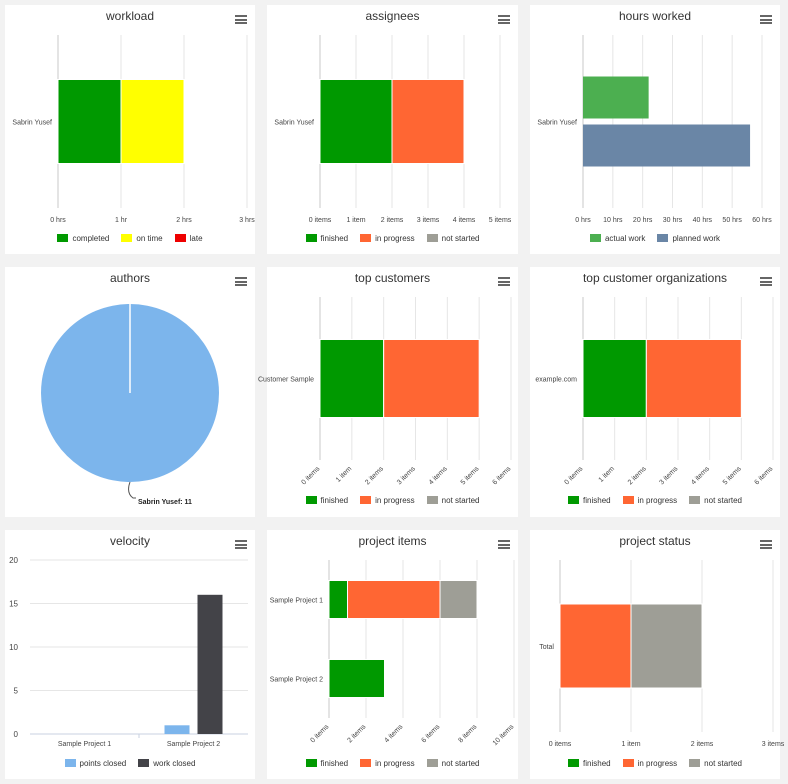  I want to click on data-label-connector, so click(132, 490).